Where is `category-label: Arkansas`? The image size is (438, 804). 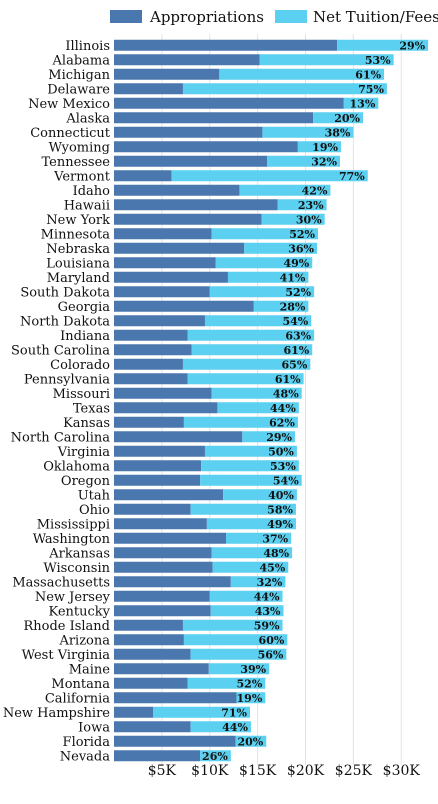 category-label: Arkansas is located at coordinates (79, 553).